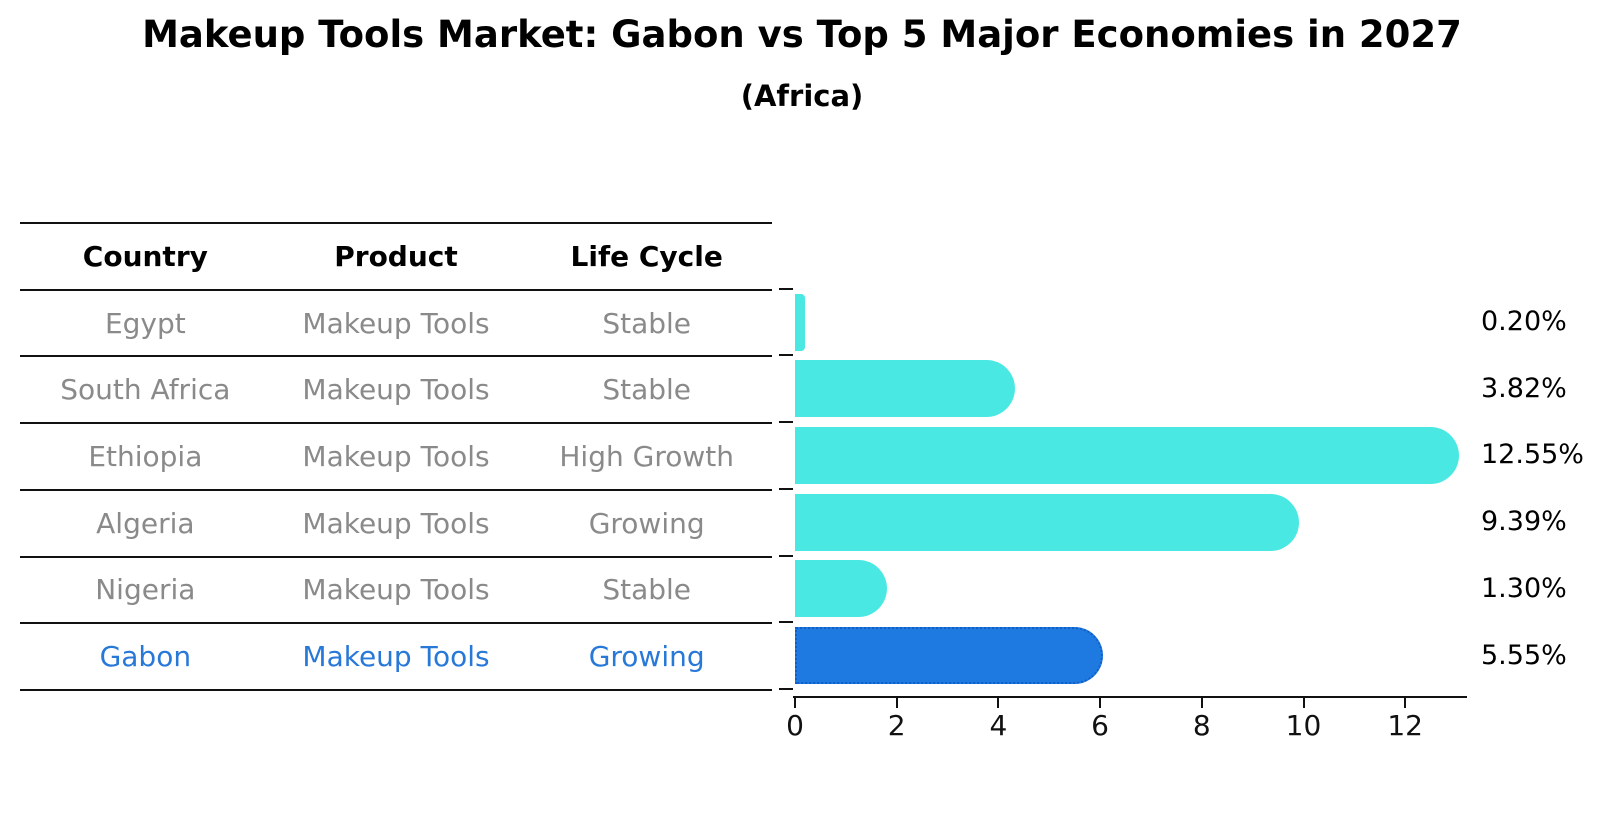 This screenshot has width=1604, height=823. Describe the element at coordinates (1524, 388) in the screenshot. I see `value-label-south-africa: 3.82%` at that location.